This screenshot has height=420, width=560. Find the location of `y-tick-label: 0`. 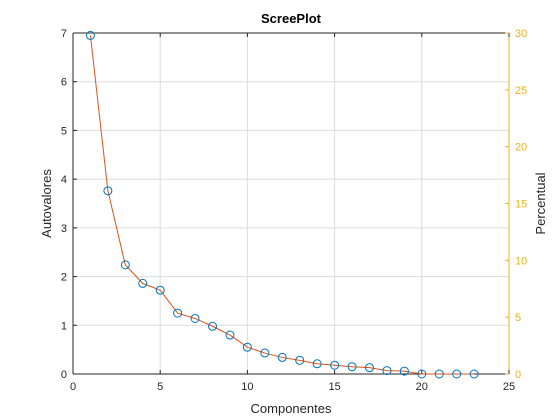

y-tick-label: 0 is located at coordinates (64, 375).